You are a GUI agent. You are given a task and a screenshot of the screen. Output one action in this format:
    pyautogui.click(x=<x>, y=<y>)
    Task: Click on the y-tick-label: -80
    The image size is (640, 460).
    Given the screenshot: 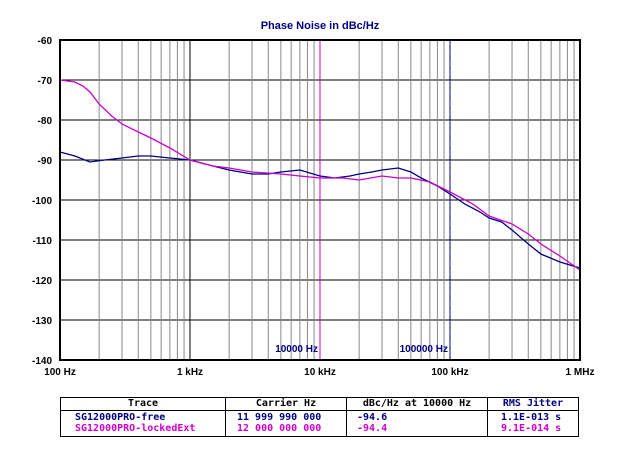 What is the action you would take?
    pyautogui.click(x=45, y=121)
    